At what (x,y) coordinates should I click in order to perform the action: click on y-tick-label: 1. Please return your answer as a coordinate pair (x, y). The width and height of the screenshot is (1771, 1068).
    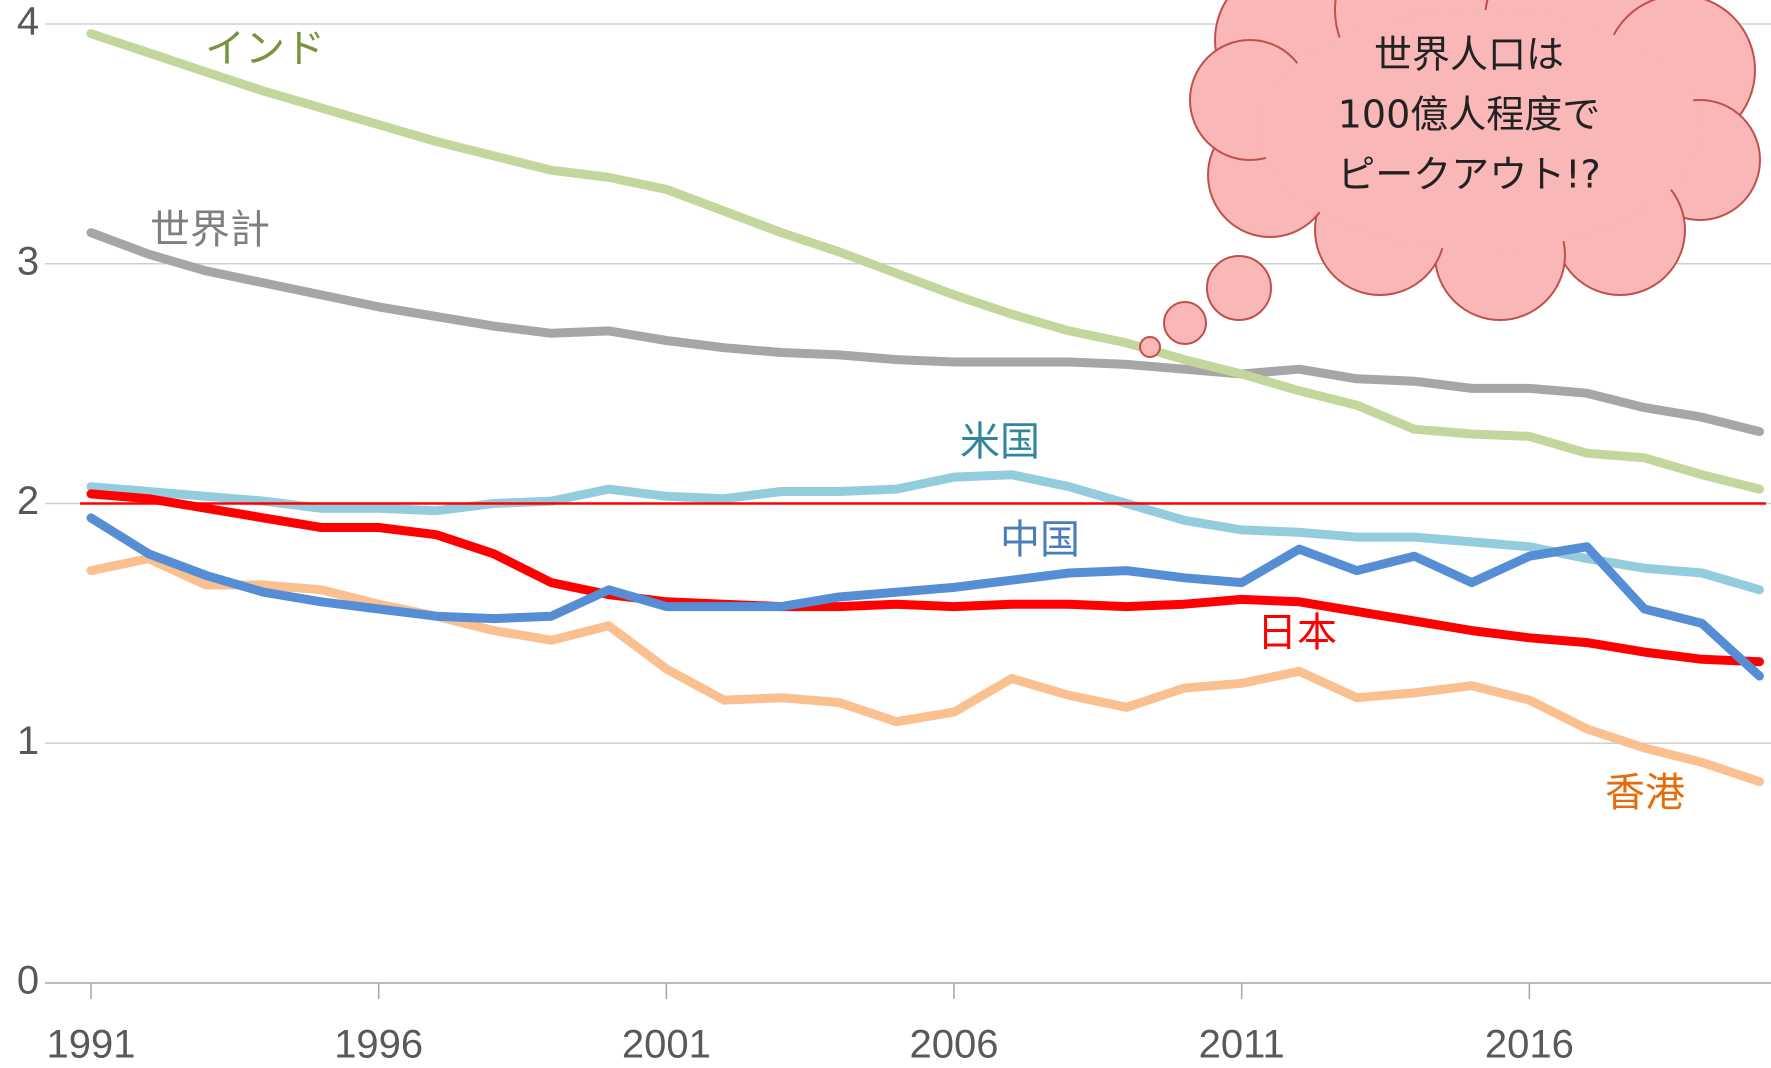
    Looking at the image, I should click on (28, 741).